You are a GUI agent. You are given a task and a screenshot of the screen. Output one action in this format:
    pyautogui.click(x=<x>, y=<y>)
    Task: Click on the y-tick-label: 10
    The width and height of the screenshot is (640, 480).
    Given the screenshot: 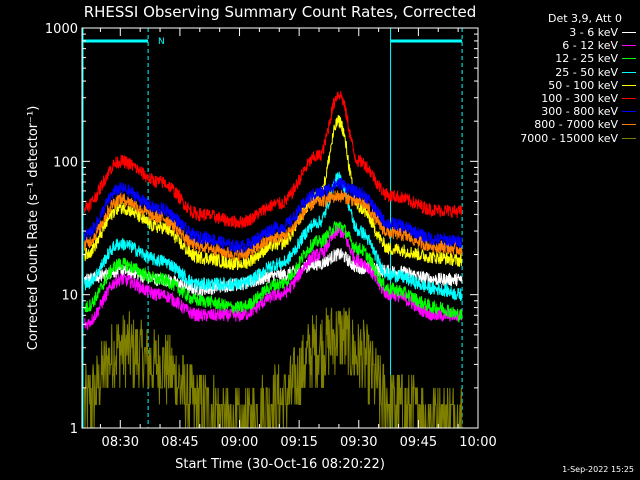 What is the action you would take?
    pyautogui.click(x=69, y=296)
    